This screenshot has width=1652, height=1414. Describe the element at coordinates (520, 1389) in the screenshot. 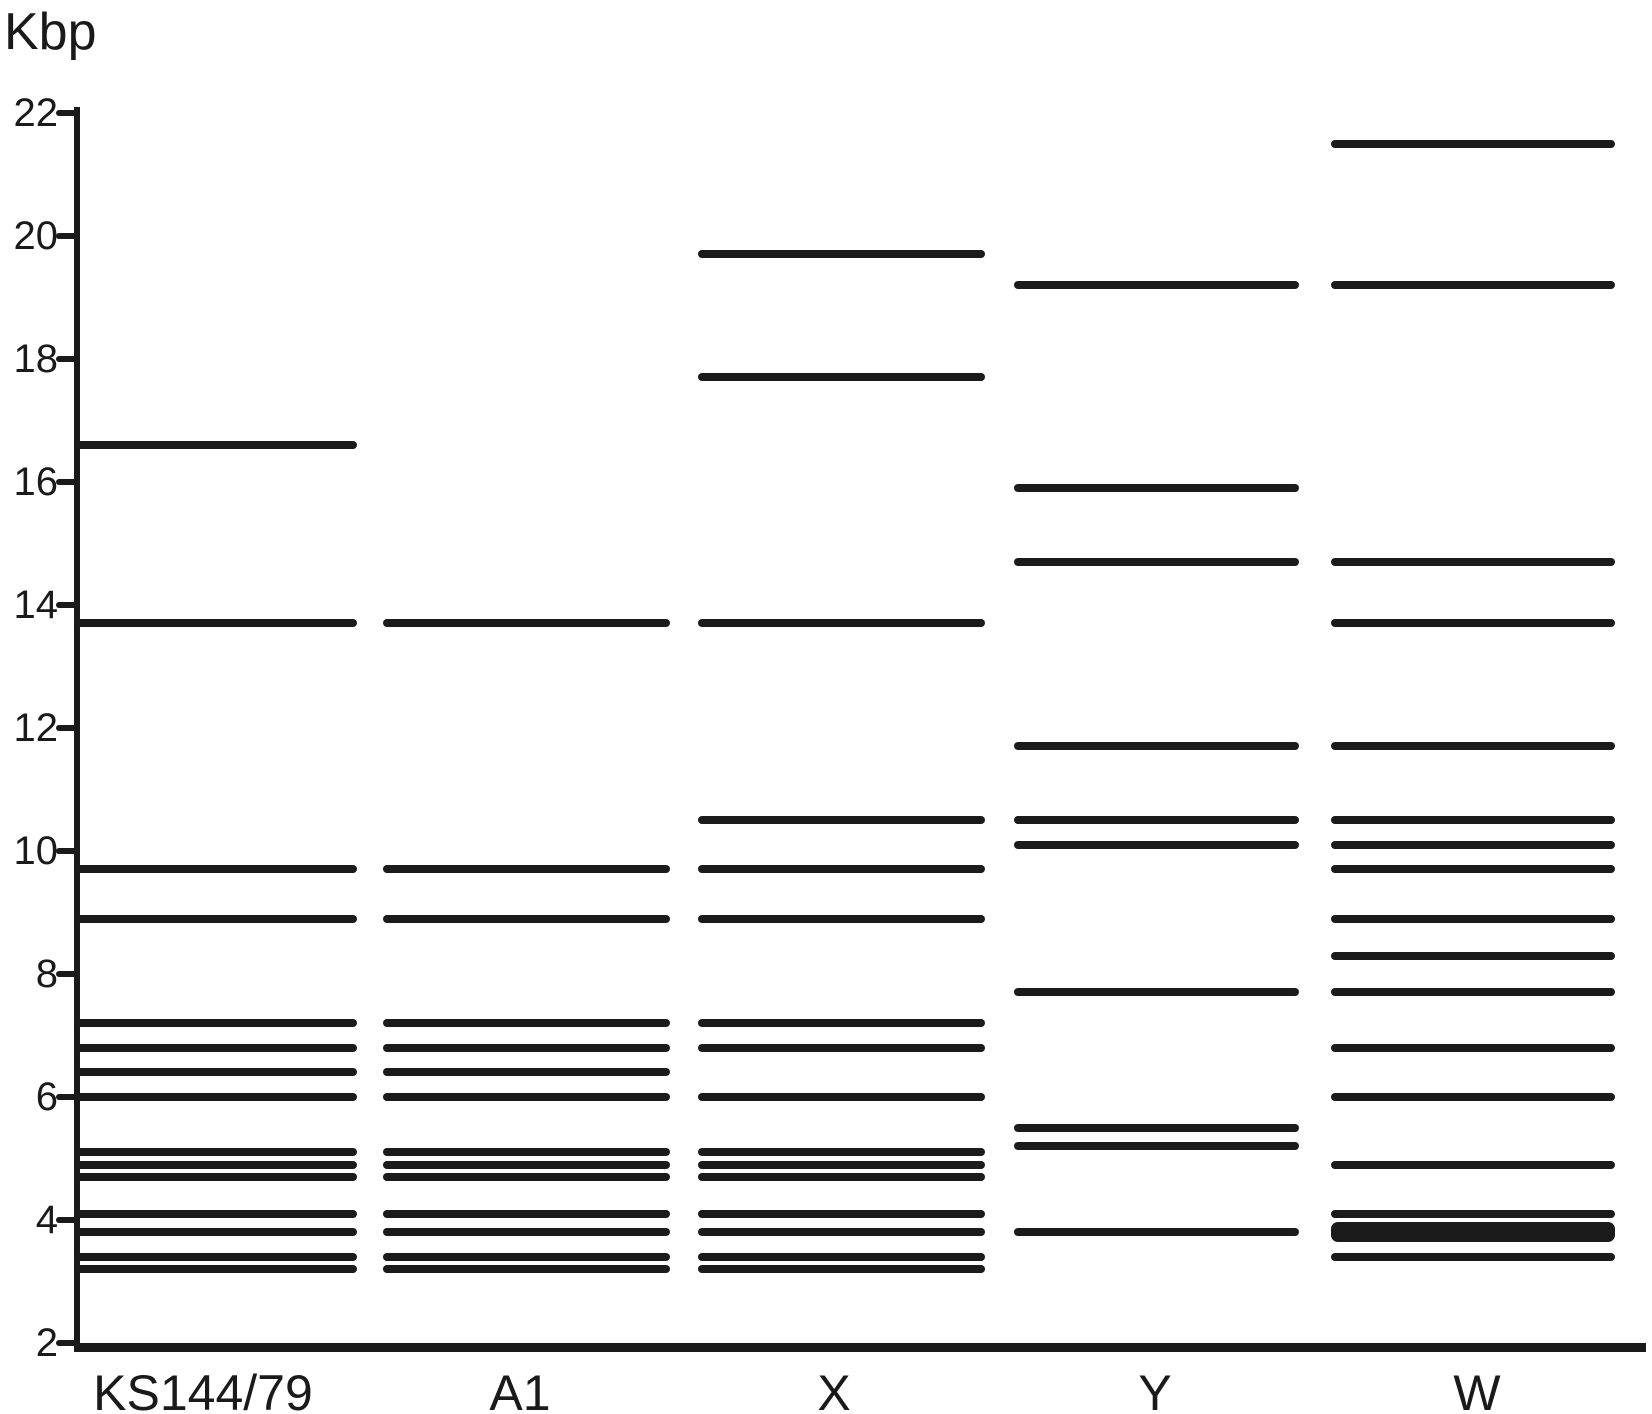

I see `lane-label: A1` at that location.